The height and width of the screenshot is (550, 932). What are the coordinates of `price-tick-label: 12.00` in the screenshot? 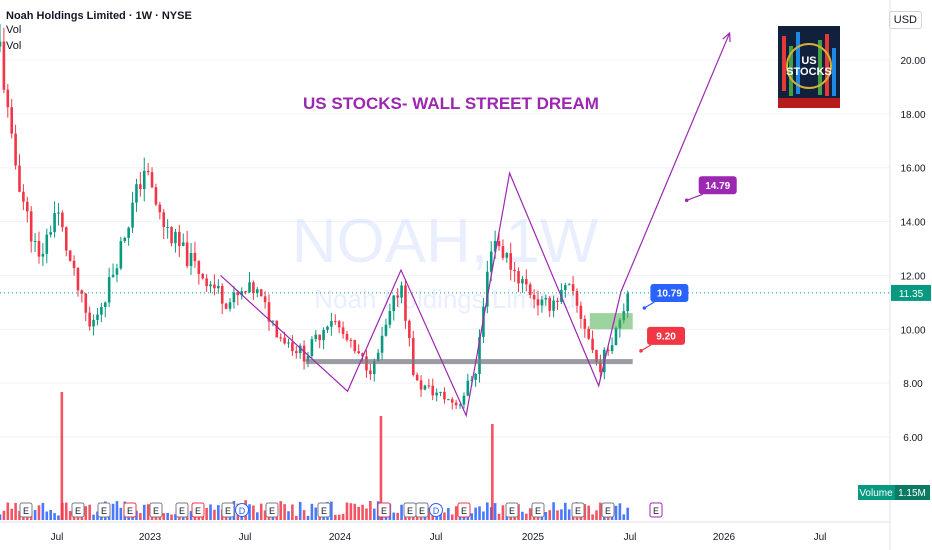 It's located at (912, 276).